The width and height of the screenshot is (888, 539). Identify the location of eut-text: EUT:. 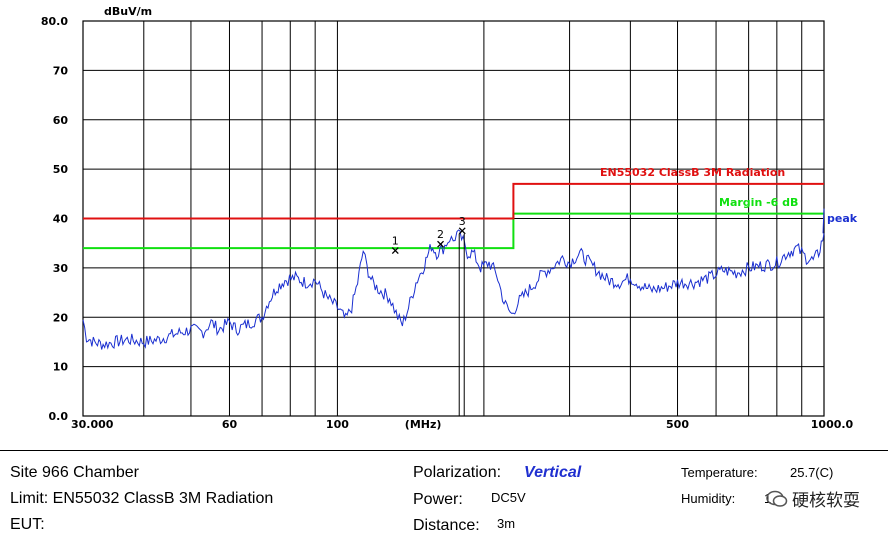
(27, 524).